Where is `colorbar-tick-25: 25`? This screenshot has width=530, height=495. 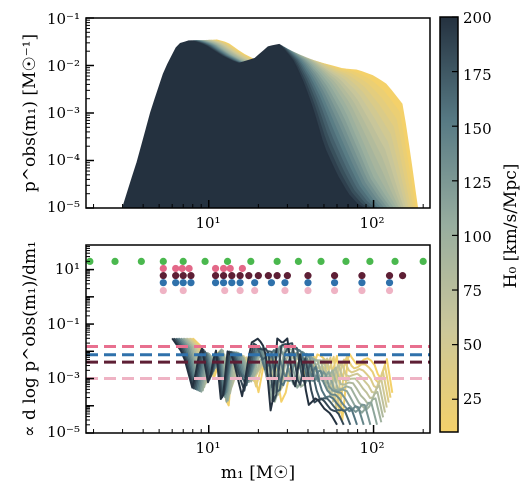
colorbar-tick-25: 25 is located at coordinates (472, 399).